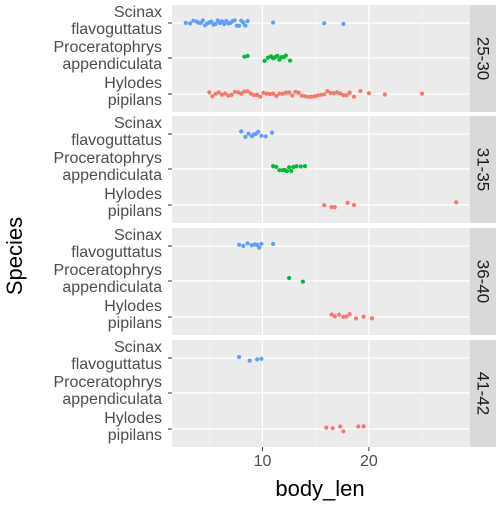 The image size is (504, 509). What do you see at coordinates (483, 169) in the screenshot?
I see `facet-strip-label: 31-35` at bounding box center [483, 169].